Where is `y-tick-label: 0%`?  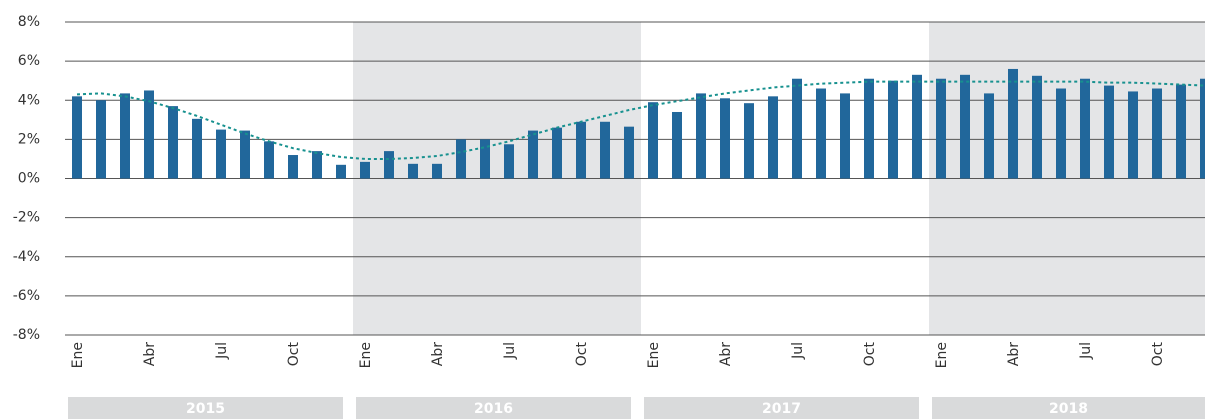
y-tick-label: 0% is located at coordinates (29, 179).